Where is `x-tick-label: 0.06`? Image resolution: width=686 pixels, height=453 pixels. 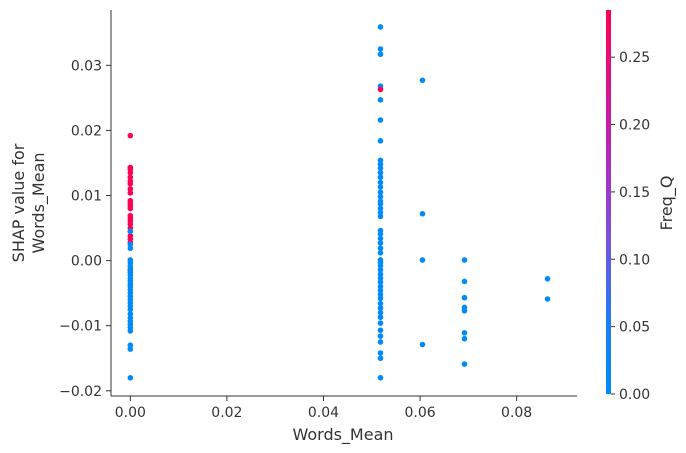
x-tick-label: 0.06 is located at coordinates (419, 413).